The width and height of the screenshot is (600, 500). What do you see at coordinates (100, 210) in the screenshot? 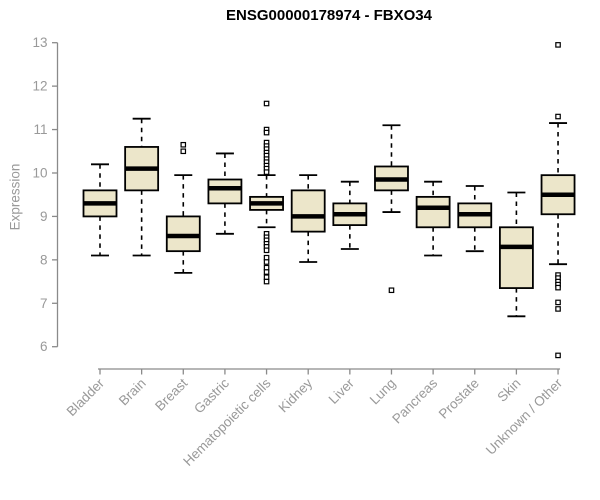
I see `box-group-bladder` at bounding box center [100, 210].